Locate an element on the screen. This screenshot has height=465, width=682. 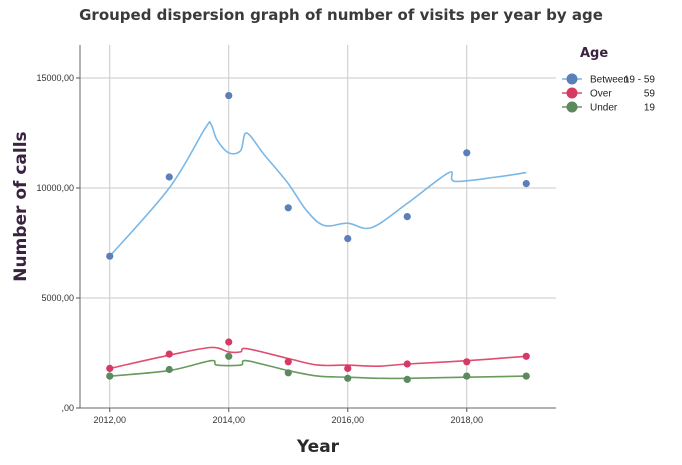
point-under-2016 is located at coordinates (348, 378).